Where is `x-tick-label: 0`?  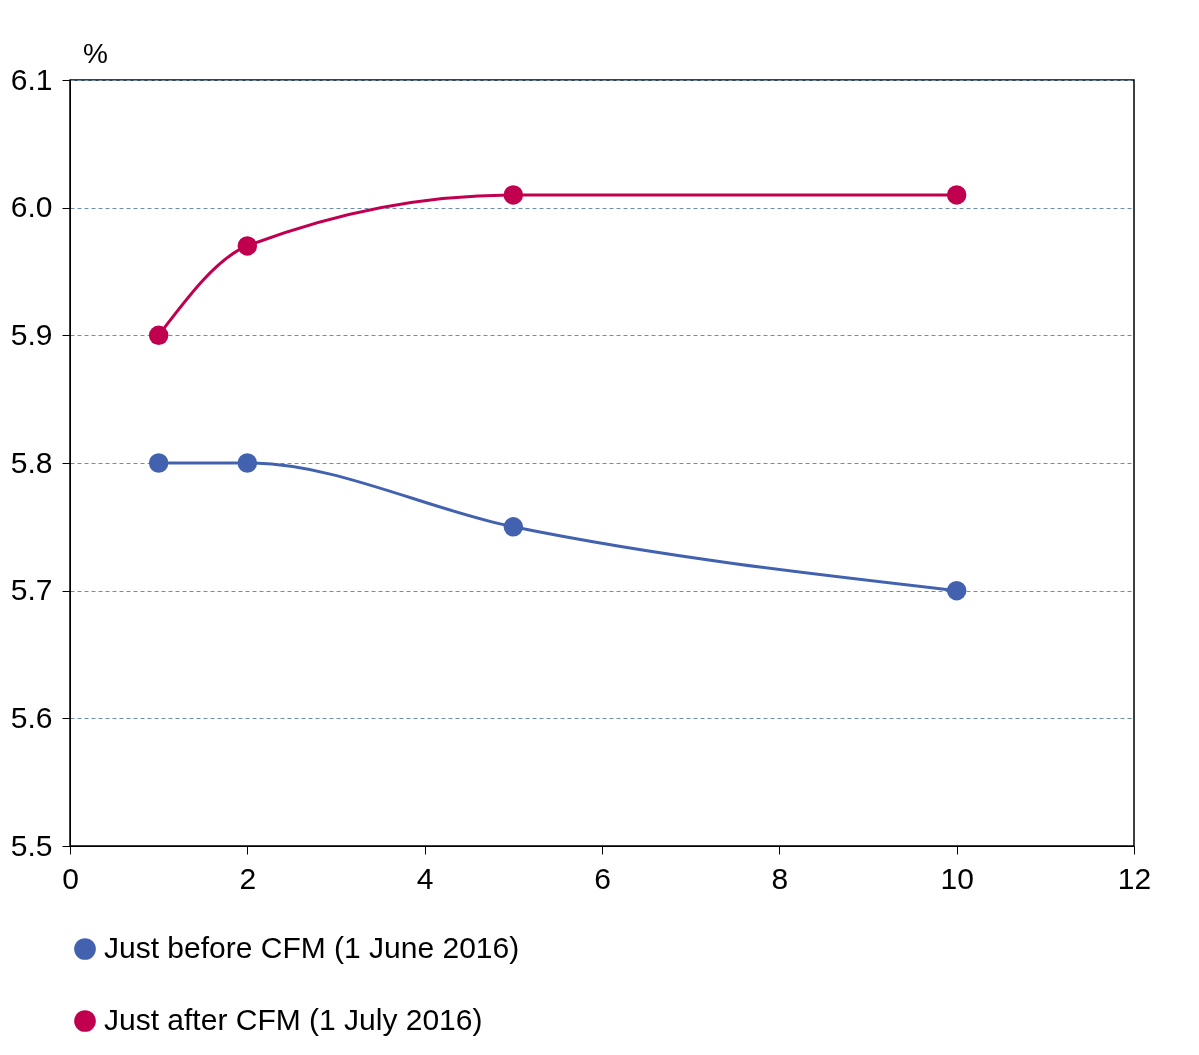
x-tick-label: 0 is located at coordinates (70, 878).